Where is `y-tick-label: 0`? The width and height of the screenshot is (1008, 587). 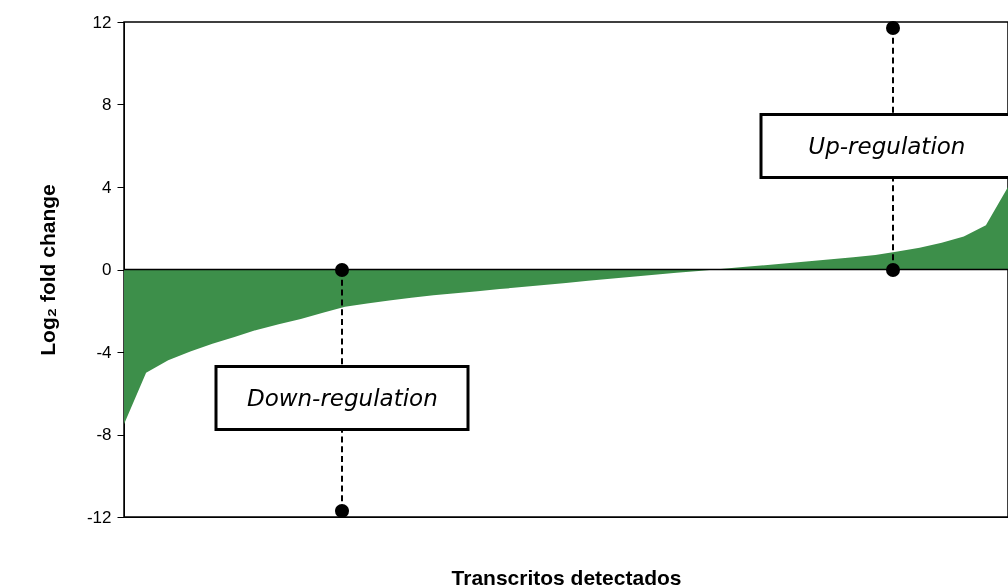
y-tick-label: 0 is located at coordinates (107, 269).